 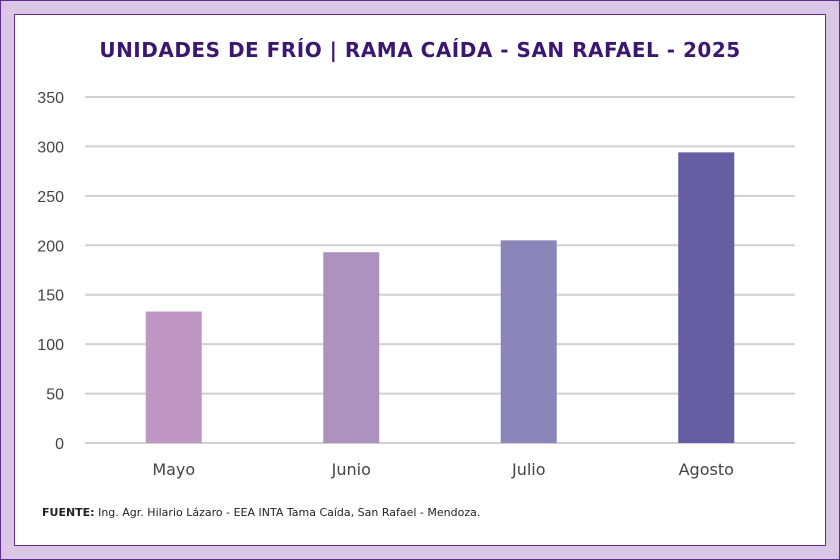 I want to click on bar-junio, so click(x=351, y=347).